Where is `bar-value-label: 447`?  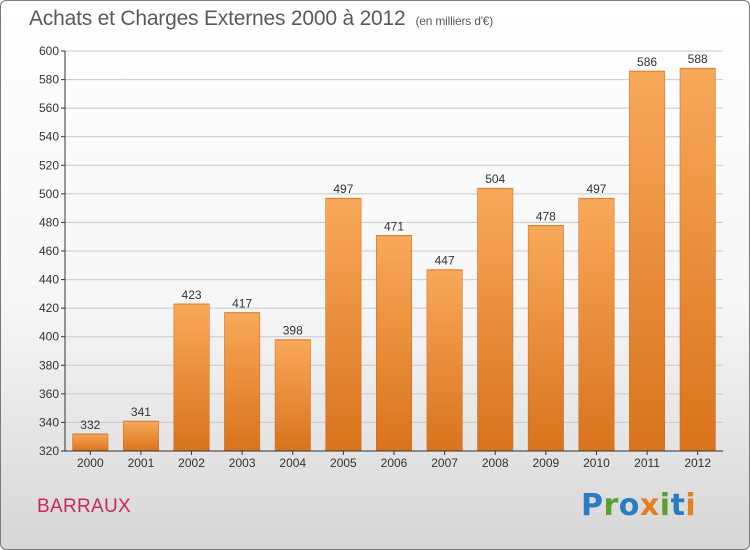 bar-value-label: 447 is located at coordinates (445, 261).